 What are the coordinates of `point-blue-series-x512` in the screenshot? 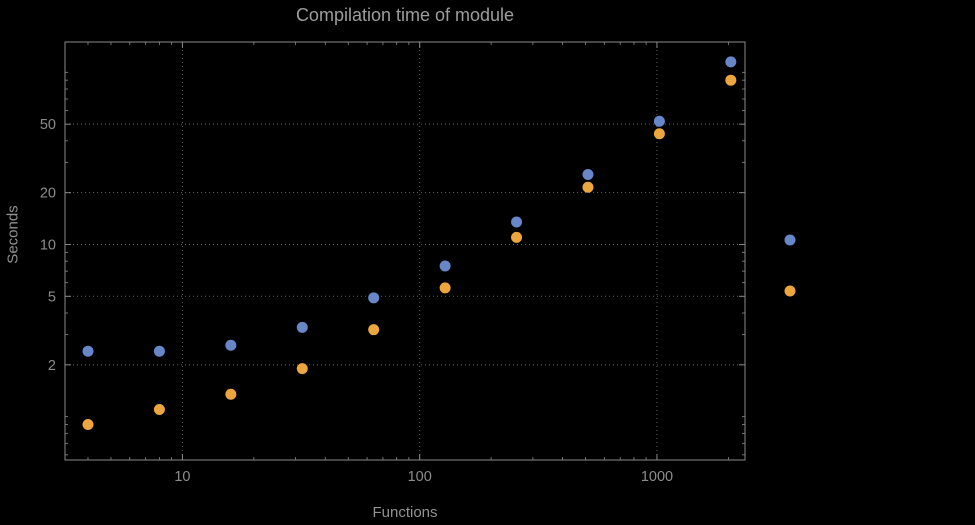 It's located at (588, 174).